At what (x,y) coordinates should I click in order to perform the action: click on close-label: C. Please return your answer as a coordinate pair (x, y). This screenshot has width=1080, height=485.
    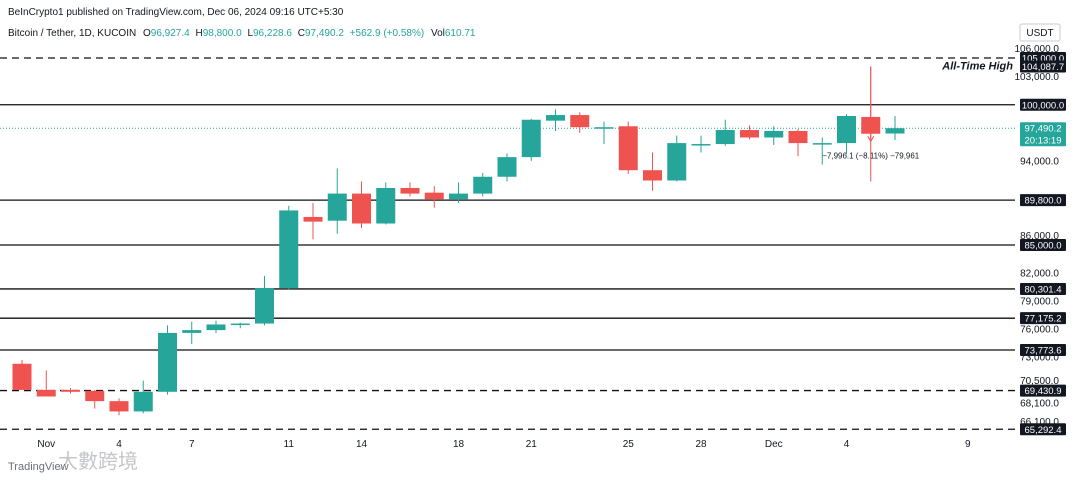
    Looking at the image, I should click on (301, 33).